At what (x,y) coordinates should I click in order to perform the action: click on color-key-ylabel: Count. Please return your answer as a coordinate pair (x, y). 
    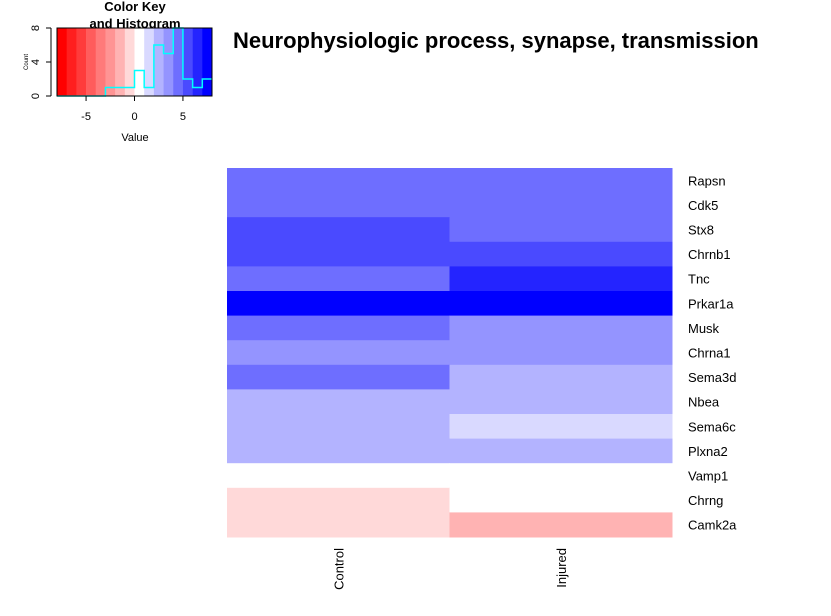
    Looking at the image, I should click on (27, 62).